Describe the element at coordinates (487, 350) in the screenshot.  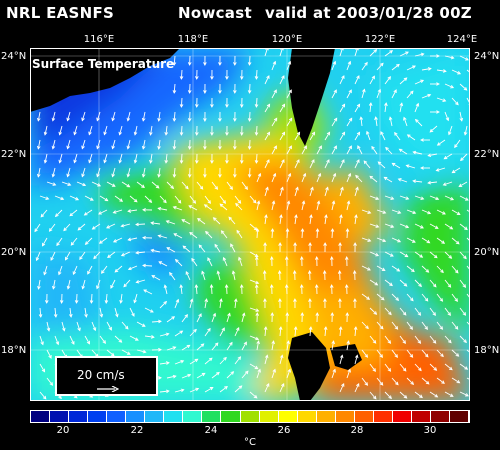
I see `lat-label-right: 18°N` at that location.